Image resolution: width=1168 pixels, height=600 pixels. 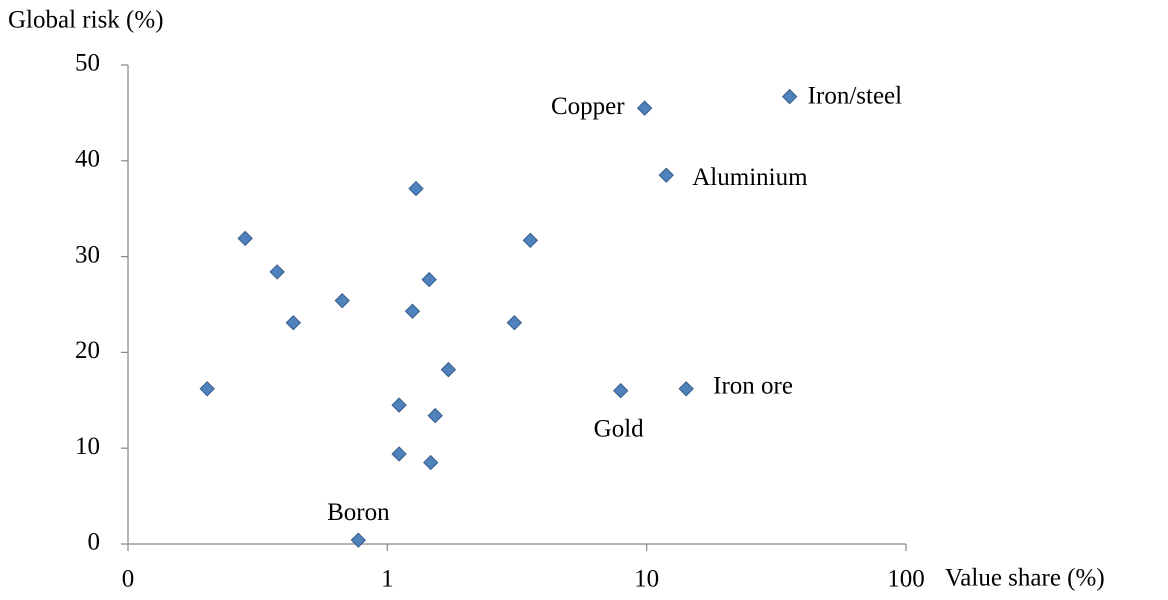 What do you see at coordinates (1025, 578) in the screenshot?
I see `x-axis-title: Value share (%)` at bounding box center [1025, 578].